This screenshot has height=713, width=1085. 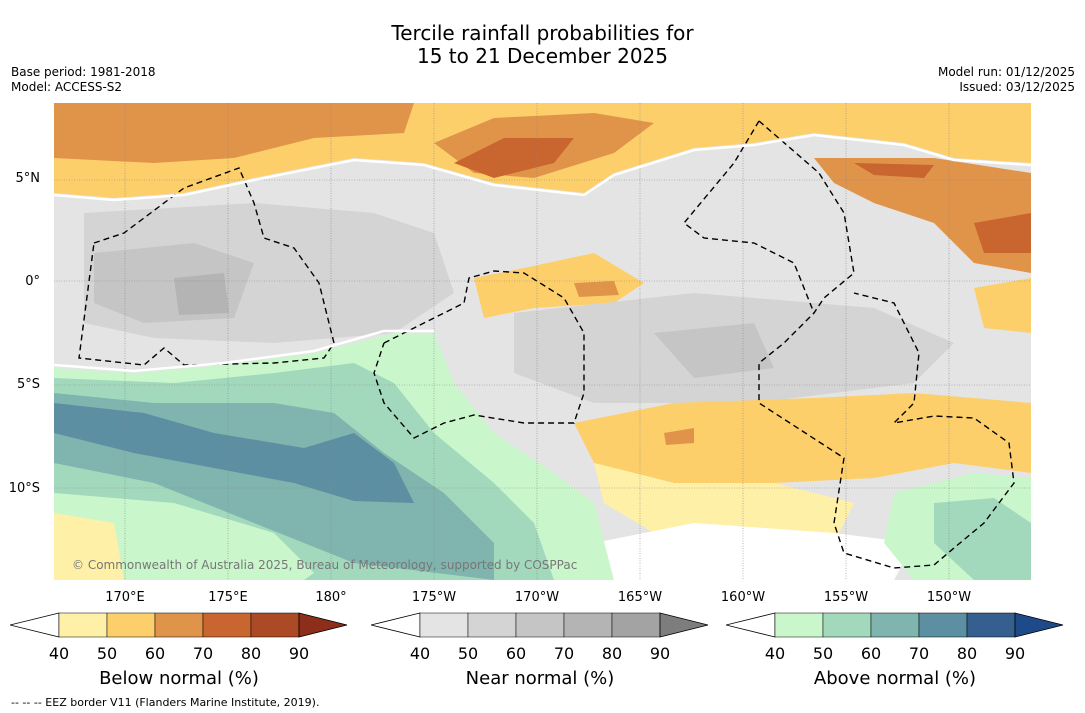 What do you see at coordinates (234, 453) in the screenshot?
I see `above-normal-70-southwest` at bounding box center [234, 453].